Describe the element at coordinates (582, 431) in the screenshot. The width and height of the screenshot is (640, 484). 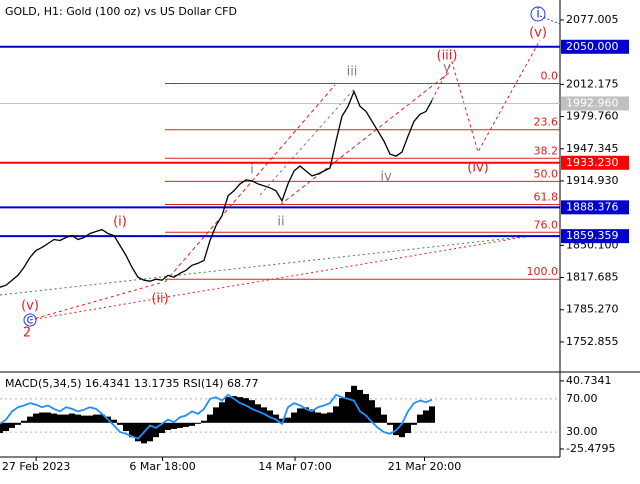
I see `y2-tick-label: 30.00` at that location.